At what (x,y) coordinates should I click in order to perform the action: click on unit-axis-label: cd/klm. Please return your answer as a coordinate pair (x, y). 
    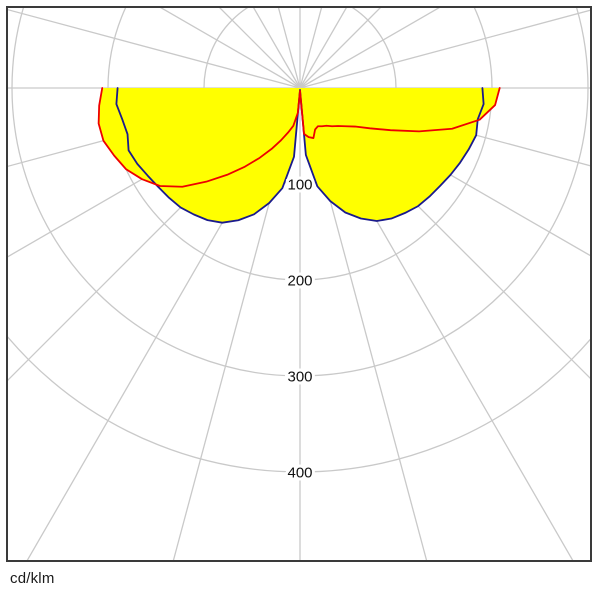
    Looking at the image, I should click on (32, 578).